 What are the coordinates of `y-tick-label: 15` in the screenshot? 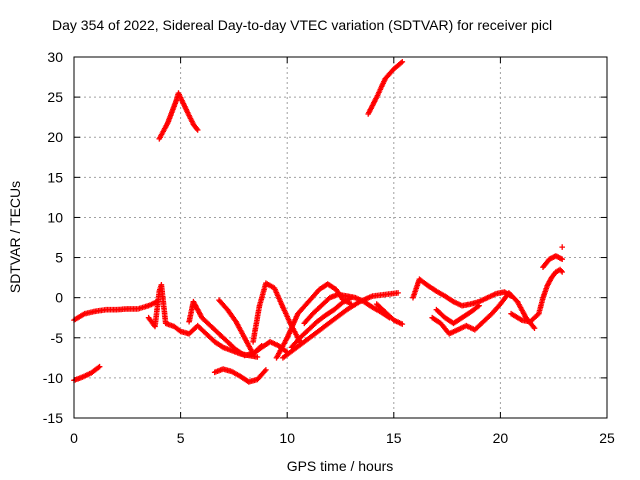 It's located at (55, 177).